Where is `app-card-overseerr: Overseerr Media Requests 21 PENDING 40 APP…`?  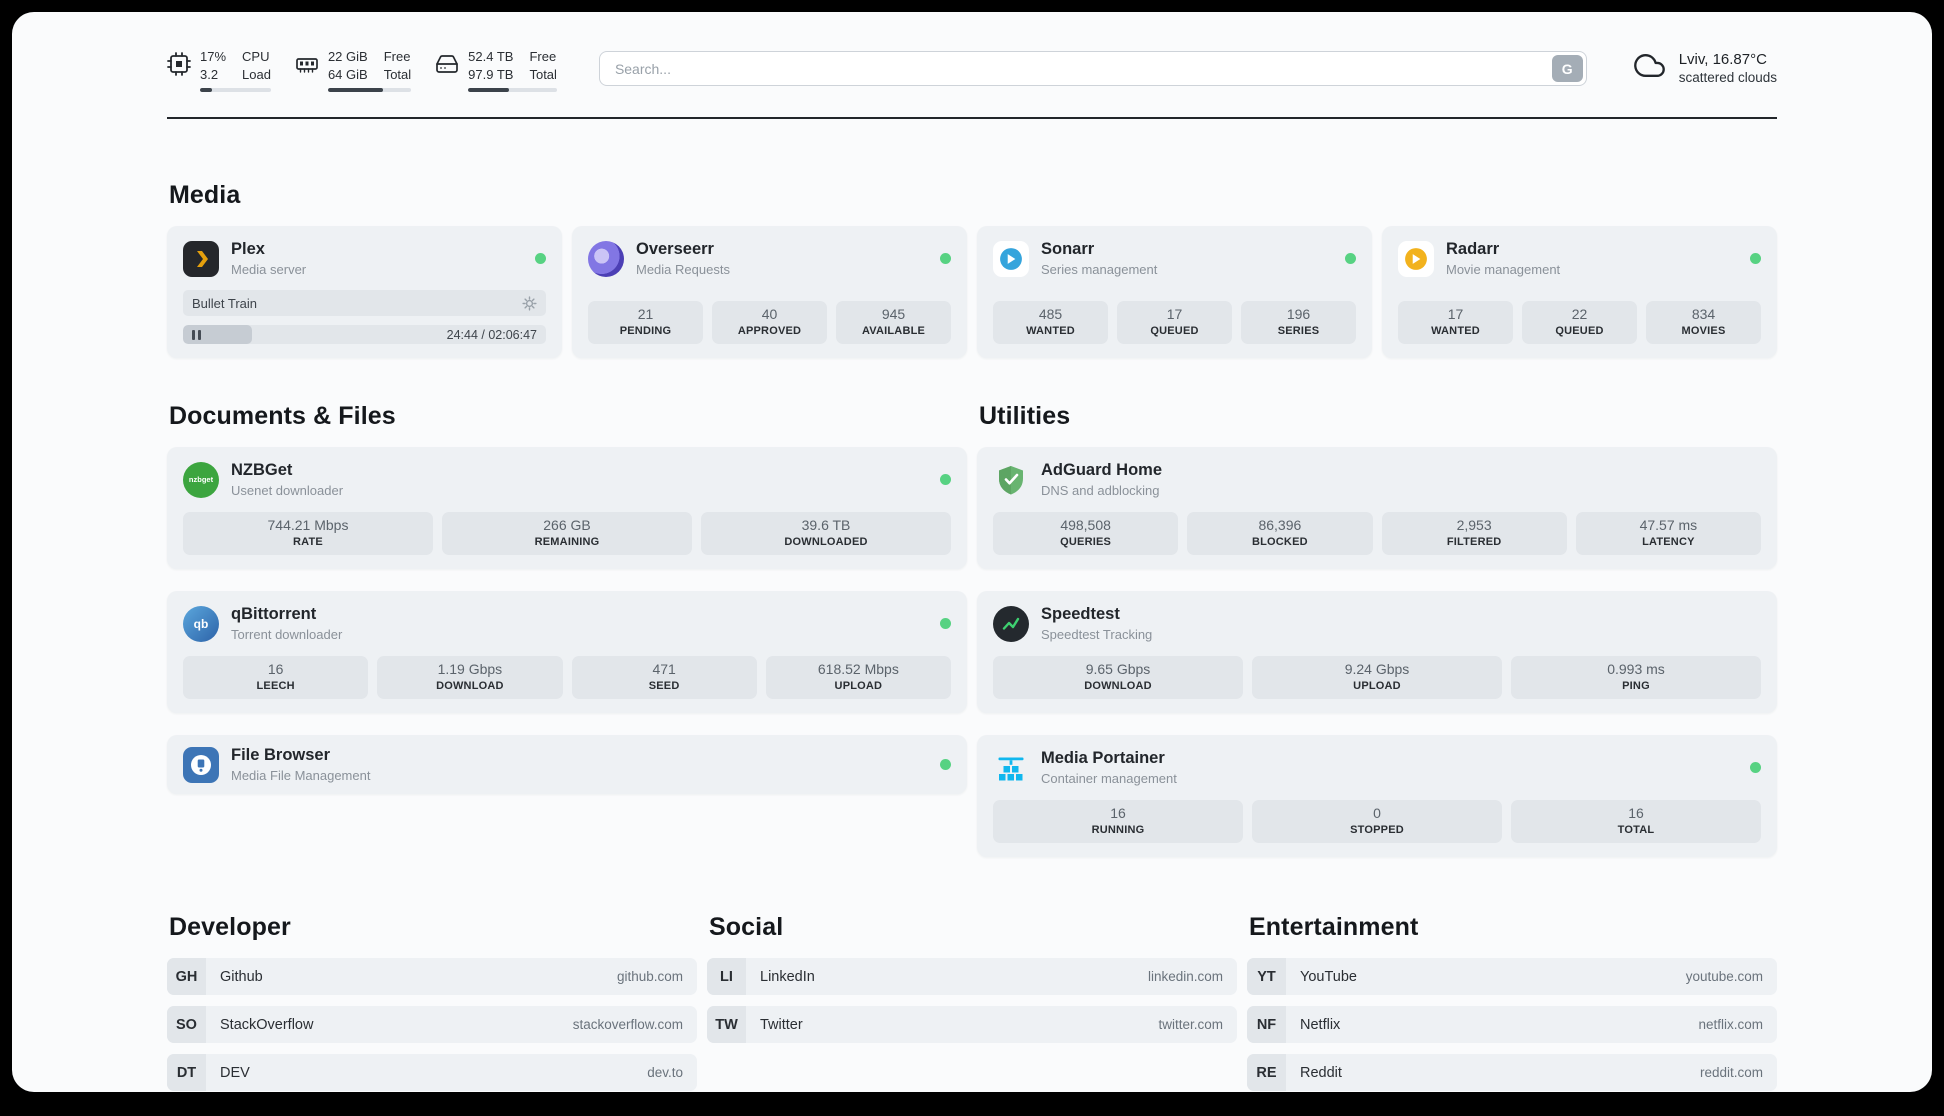
app-card-overseerr: Overseerr Media Requests 21 PENDING 40 APP… is located at coordinates (769, 292).